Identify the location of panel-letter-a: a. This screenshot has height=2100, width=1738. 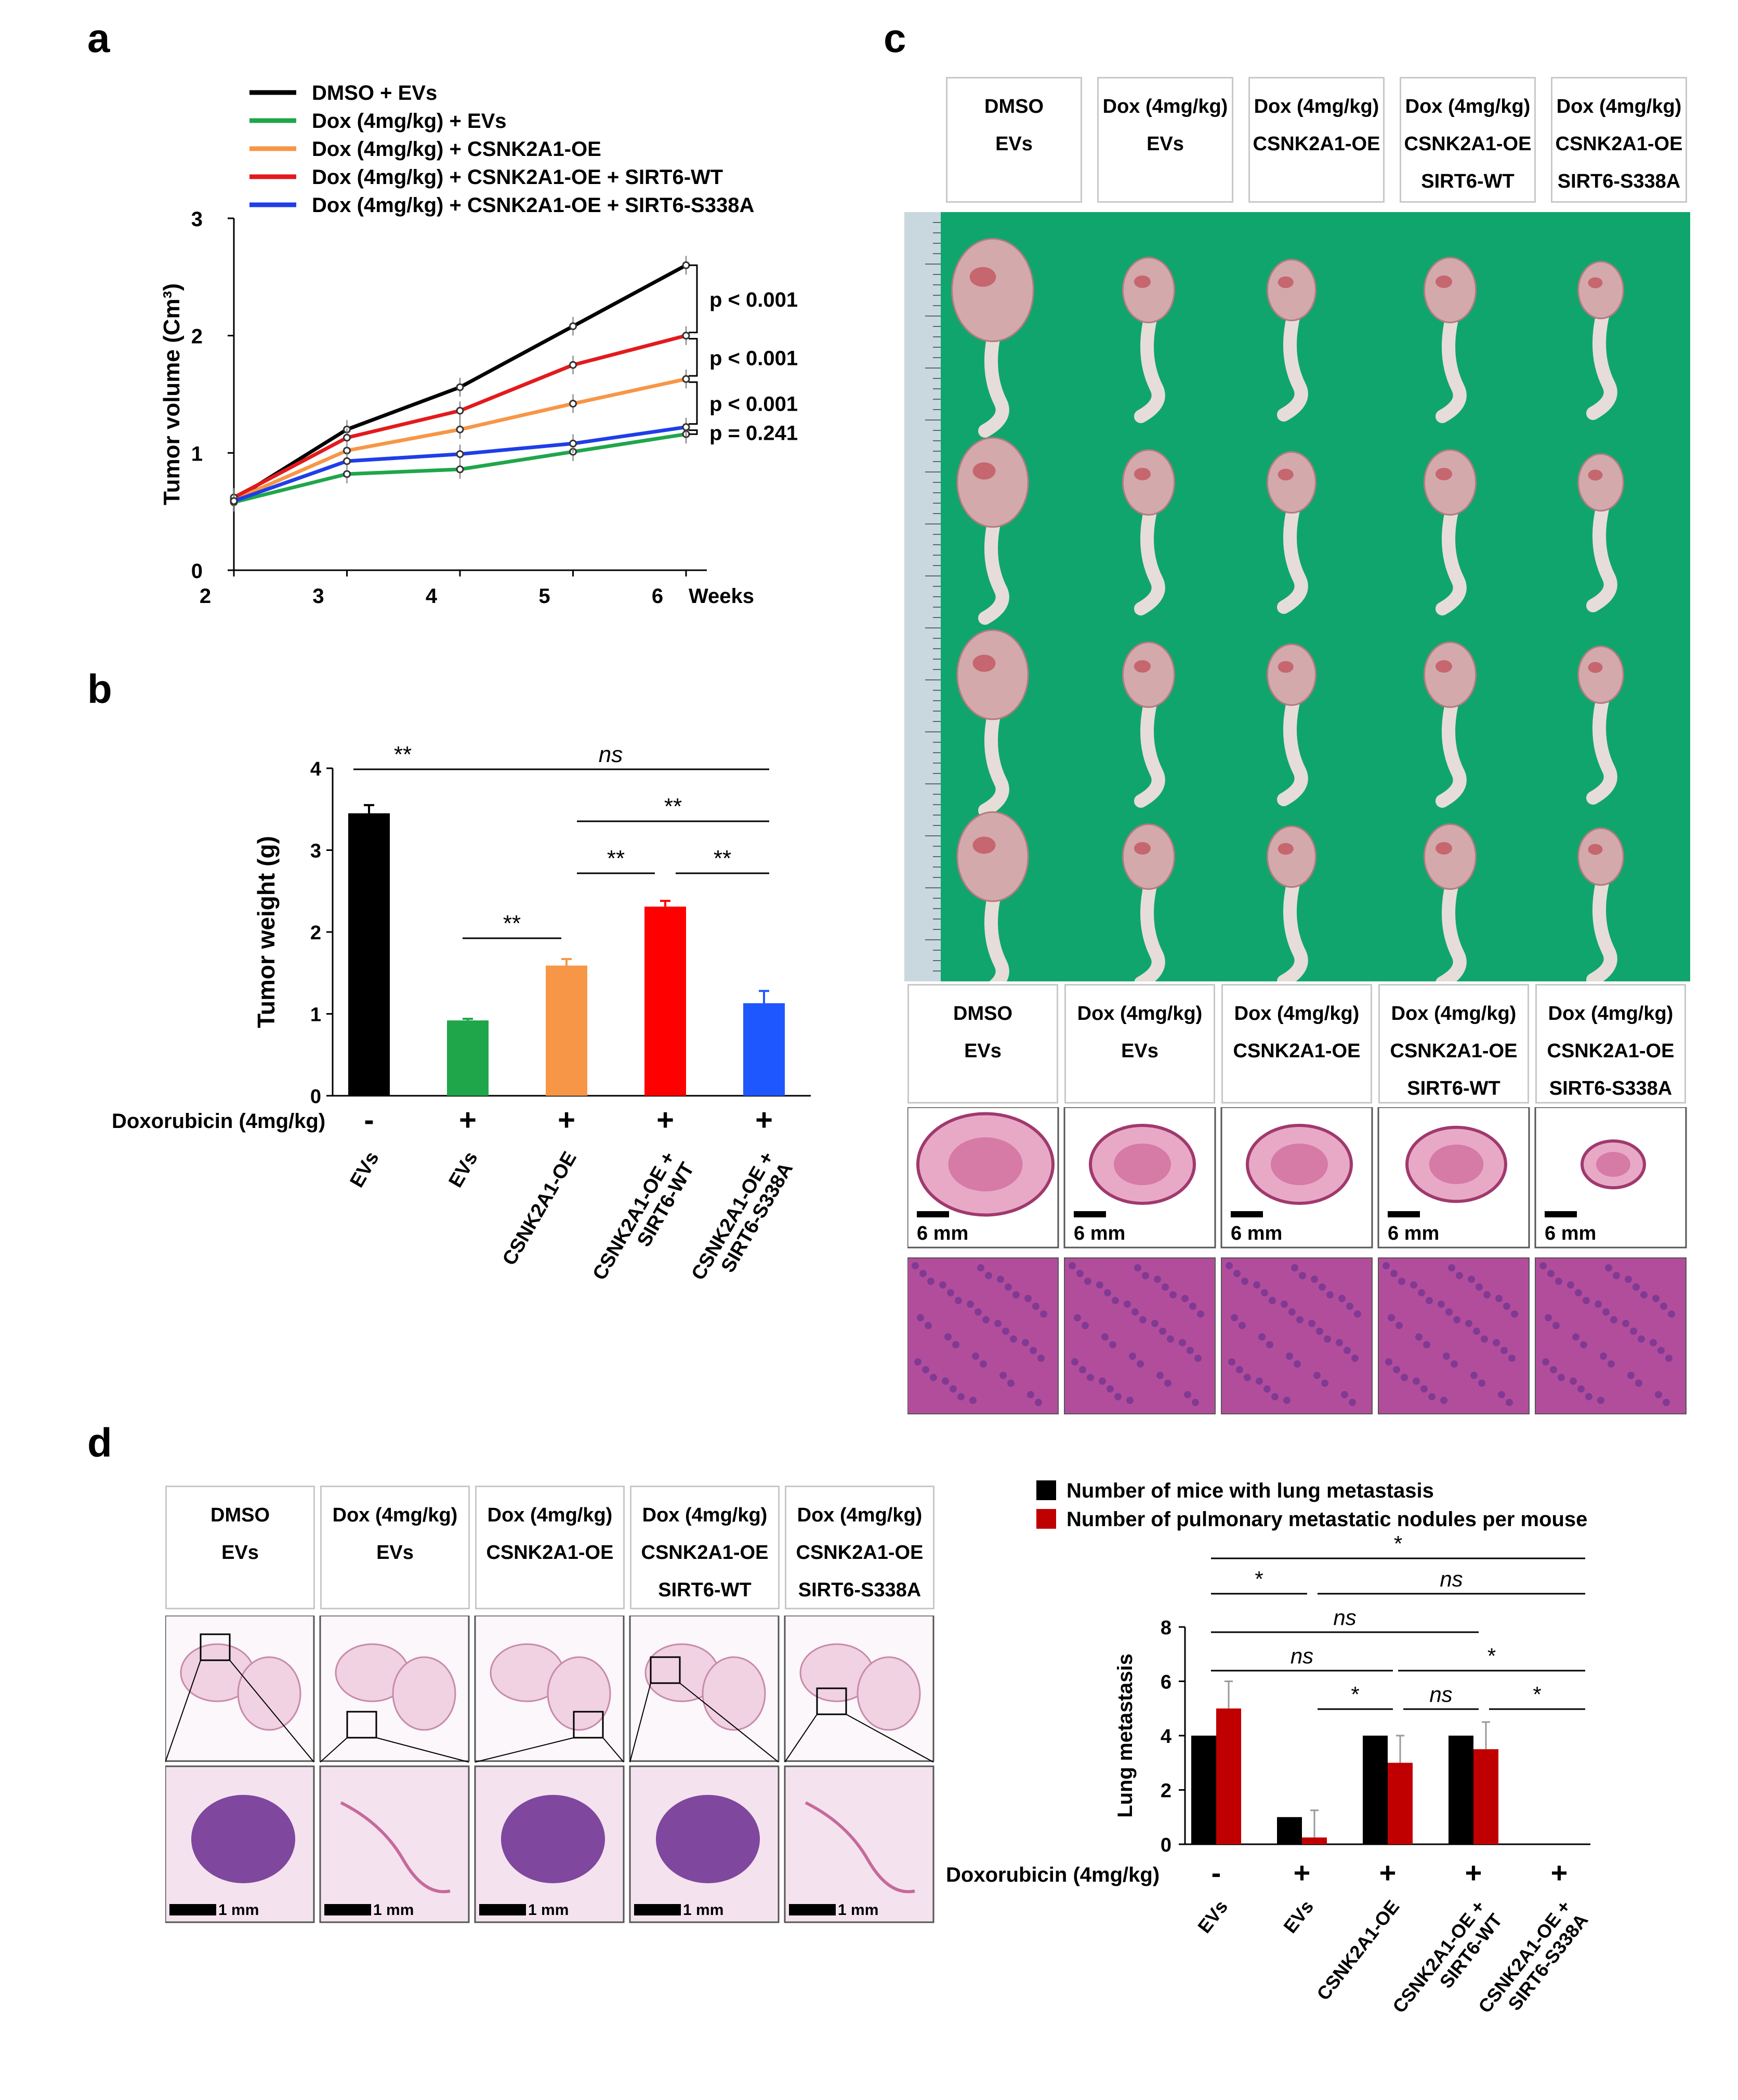
(98, 38).